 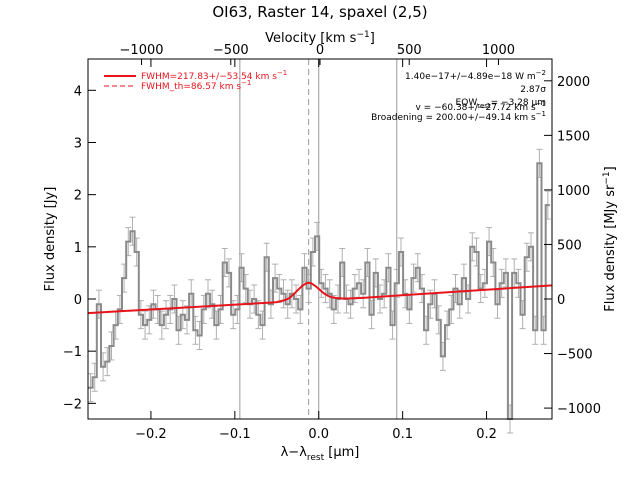 What do you see at coordinates (231, 50) in the screenshot?
I see `top-tick-label: −500` at bounding box center [231, 50].